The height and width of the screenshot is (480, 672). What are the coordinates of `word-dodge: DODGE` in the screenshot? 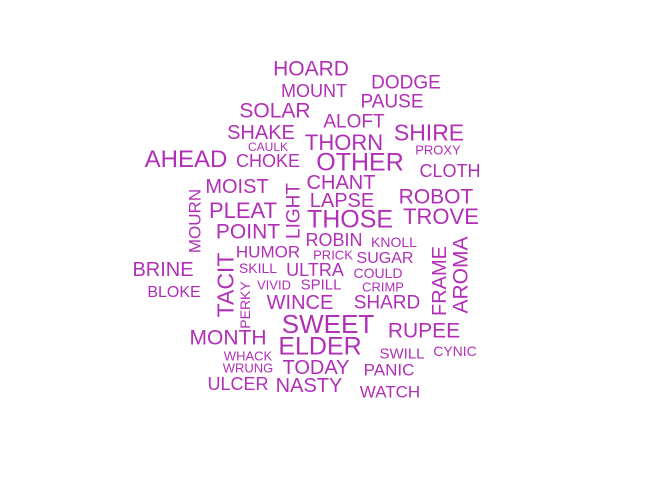 It's located at (406, 83).